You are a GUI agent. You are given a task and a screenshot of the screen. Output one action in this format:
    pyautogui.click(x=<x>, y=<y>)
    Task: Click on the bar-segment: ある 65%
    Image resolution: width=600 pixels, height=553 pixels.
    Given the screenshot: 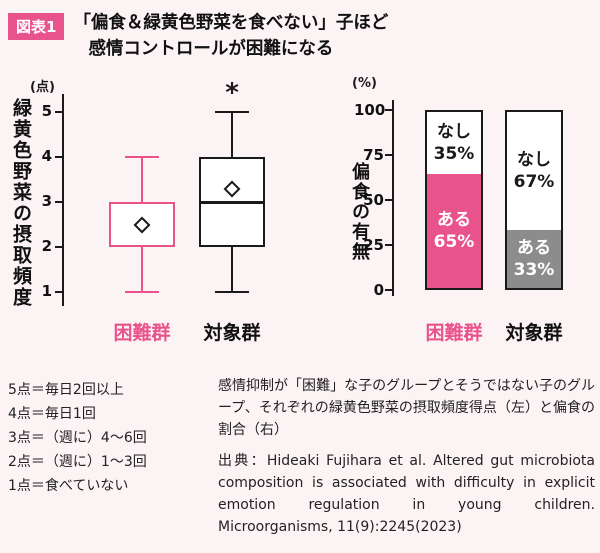 What is the action you would take?
    pyautogui.click(x=454, y=230)
    